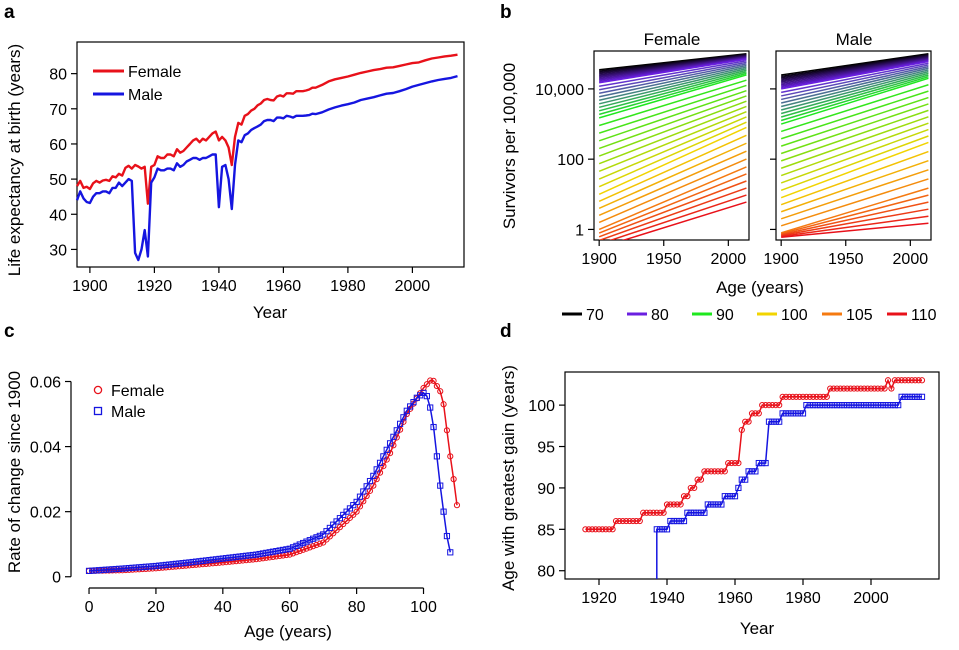 The image size is (959, 650). What do you see at coordinates (749, 315) in the screenshot?
I see `panel-b-legend: 70 80 90 100 105 110` at bounding box center [749, 315].